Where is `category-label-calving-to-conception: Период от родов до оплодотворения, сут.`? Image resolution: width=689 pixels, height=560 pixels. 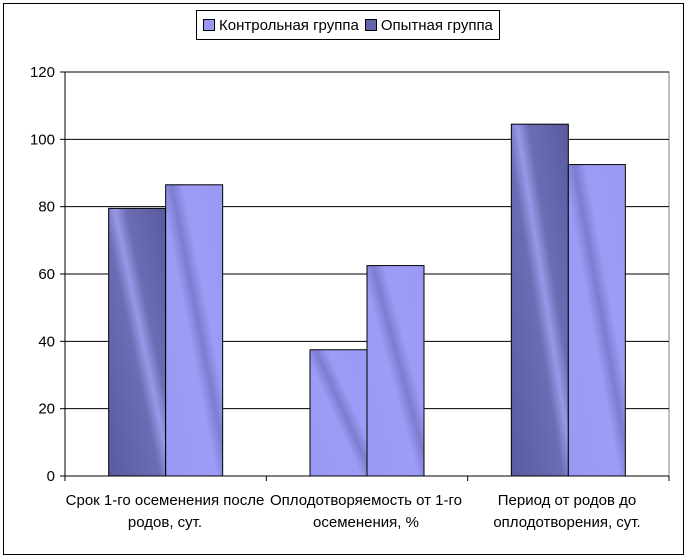 category-label-calving-to-conception: Период от родов до оплодотворения, сут. is located at coordinates (567, 511).